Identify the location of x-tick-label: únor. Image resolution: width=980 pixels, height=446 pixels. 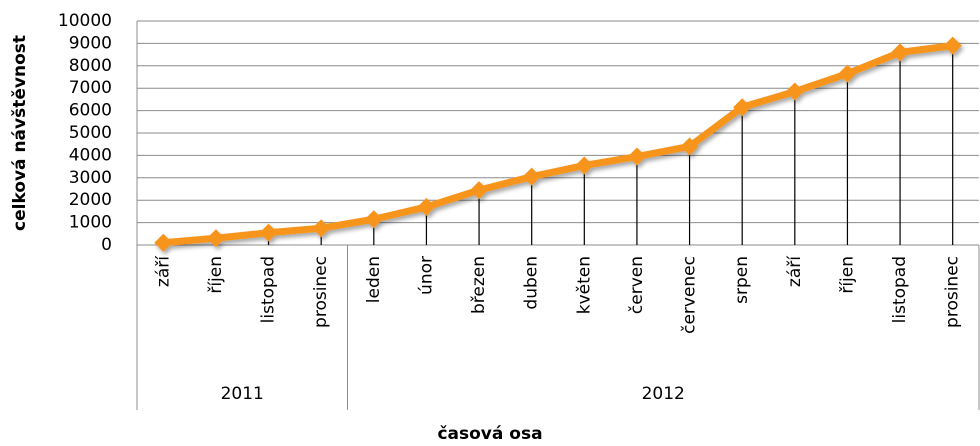
(426, 275).